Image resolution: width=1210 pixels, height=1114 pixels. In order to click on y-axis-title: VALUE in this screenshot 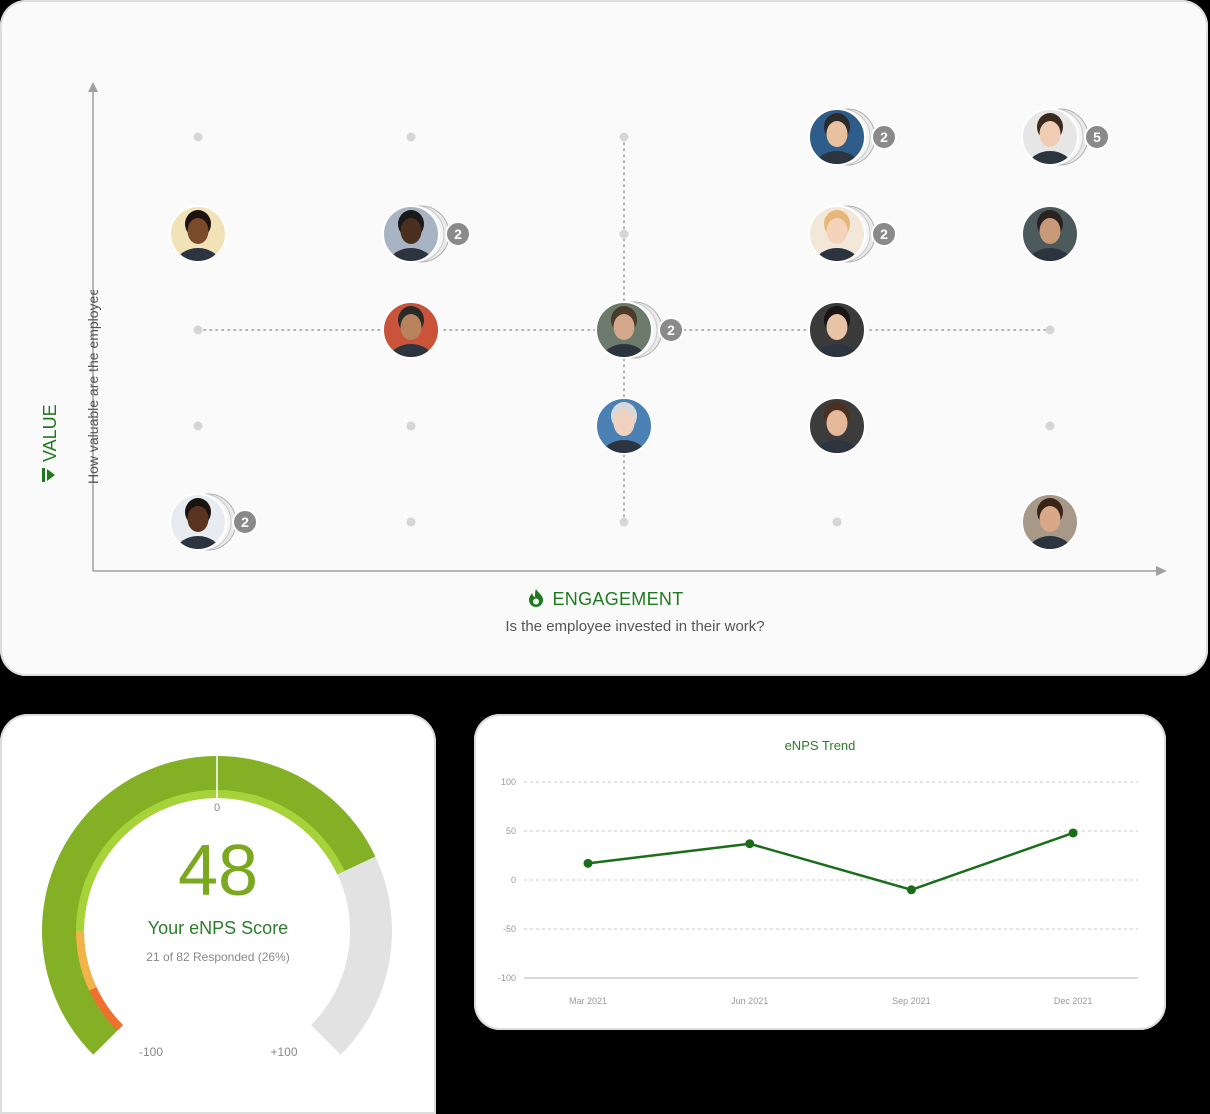, I will do `click(50, 433)`.